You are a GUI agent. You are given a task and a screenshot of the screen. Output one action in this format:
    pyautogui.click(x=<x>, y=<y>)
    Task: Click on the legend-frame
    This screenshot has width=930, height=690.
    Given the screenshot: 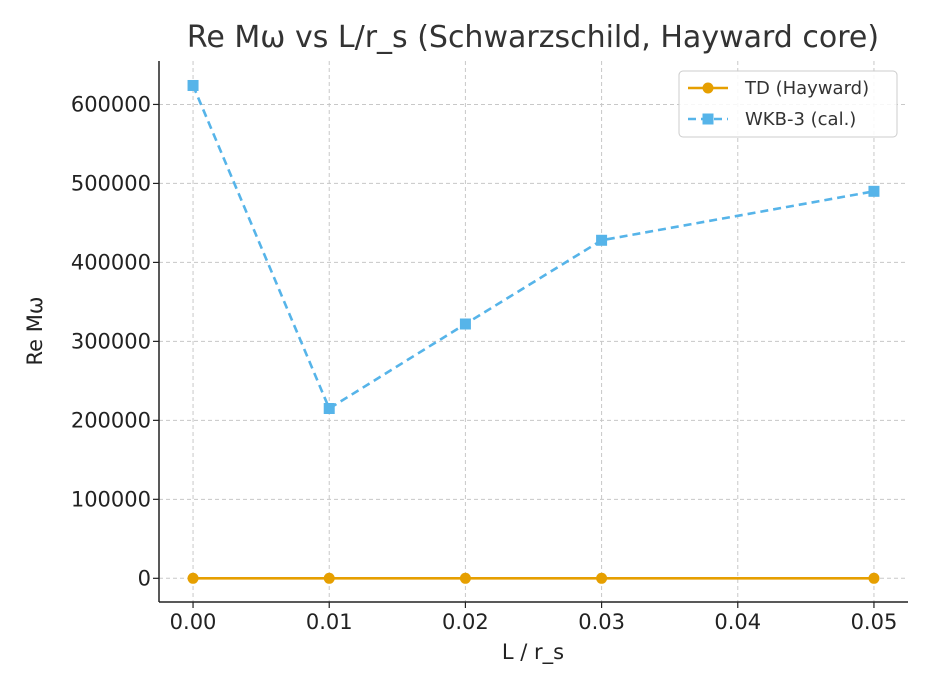 What is the action you would take?
    pyautogui.click(x=788, y=104)
    